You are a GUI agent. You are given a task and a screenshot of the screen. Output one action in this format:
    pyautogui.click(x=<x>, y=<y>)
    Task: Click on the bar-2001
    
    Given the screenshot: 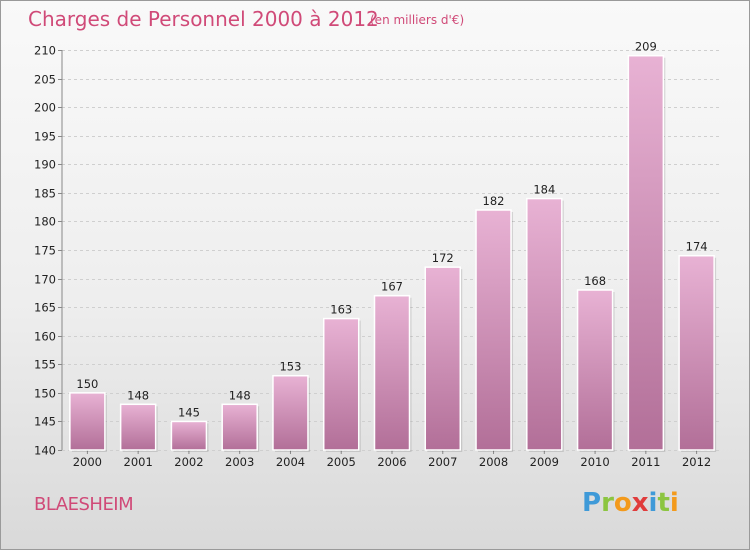 What is the action you would take?
    pyautogui.click(x=138, y=427)
    